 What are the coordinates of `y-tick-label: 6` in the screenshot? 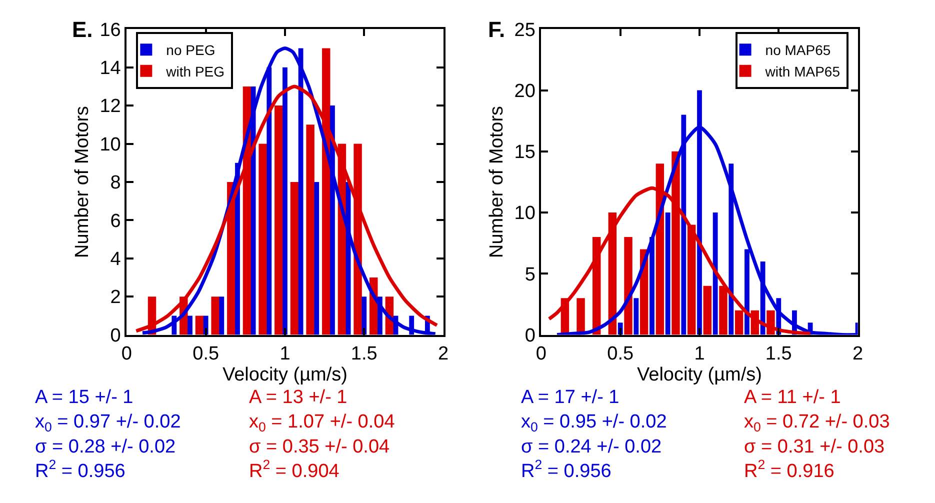 It's located at (115, 221).